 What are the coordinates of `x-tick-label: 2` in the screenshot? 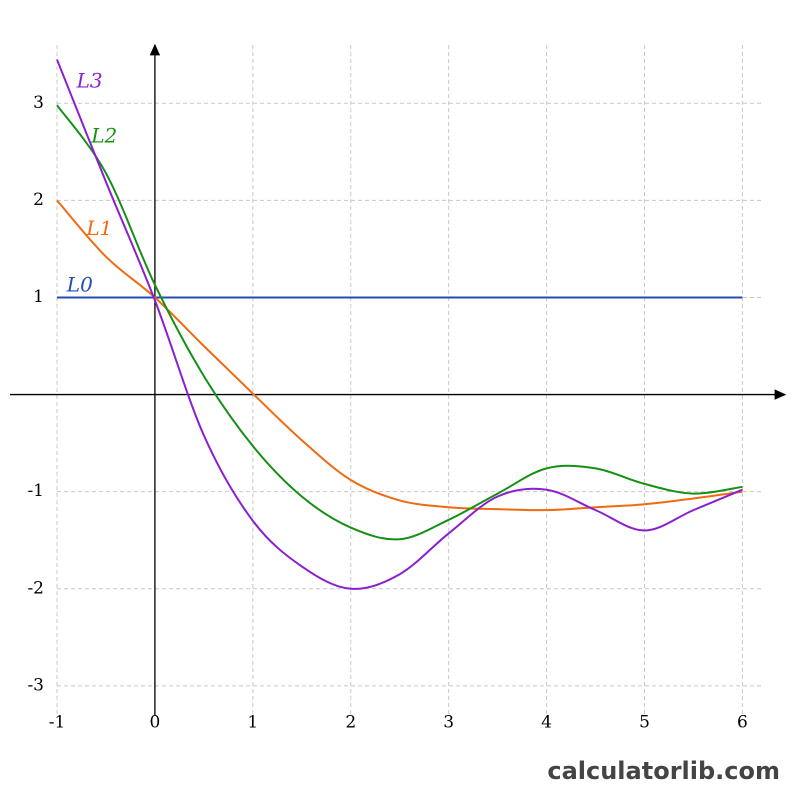 It's located at (350, 723).